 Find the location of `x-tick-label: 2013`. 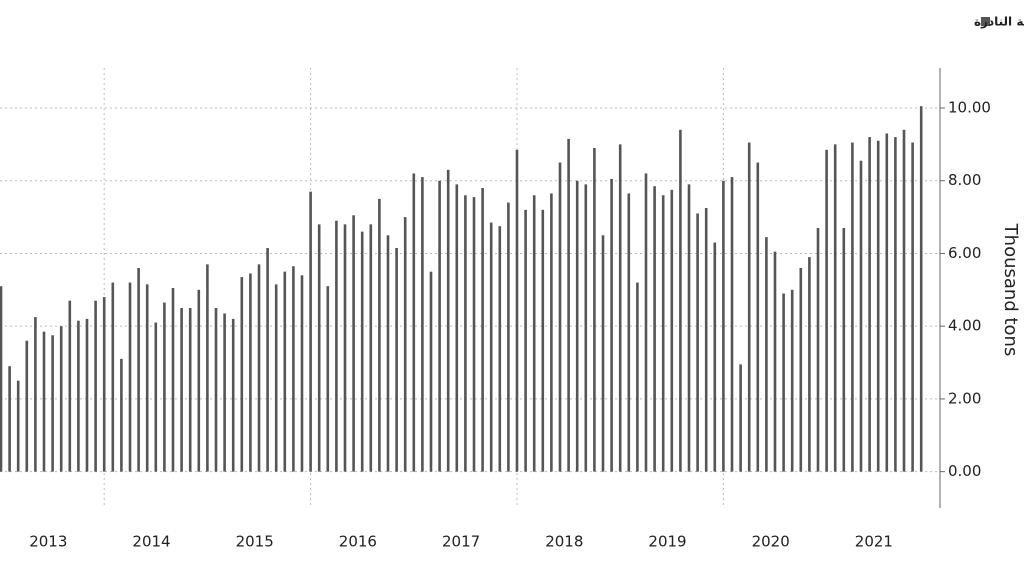

x-tick-label: 2013 is located at coordinates (48, 542).